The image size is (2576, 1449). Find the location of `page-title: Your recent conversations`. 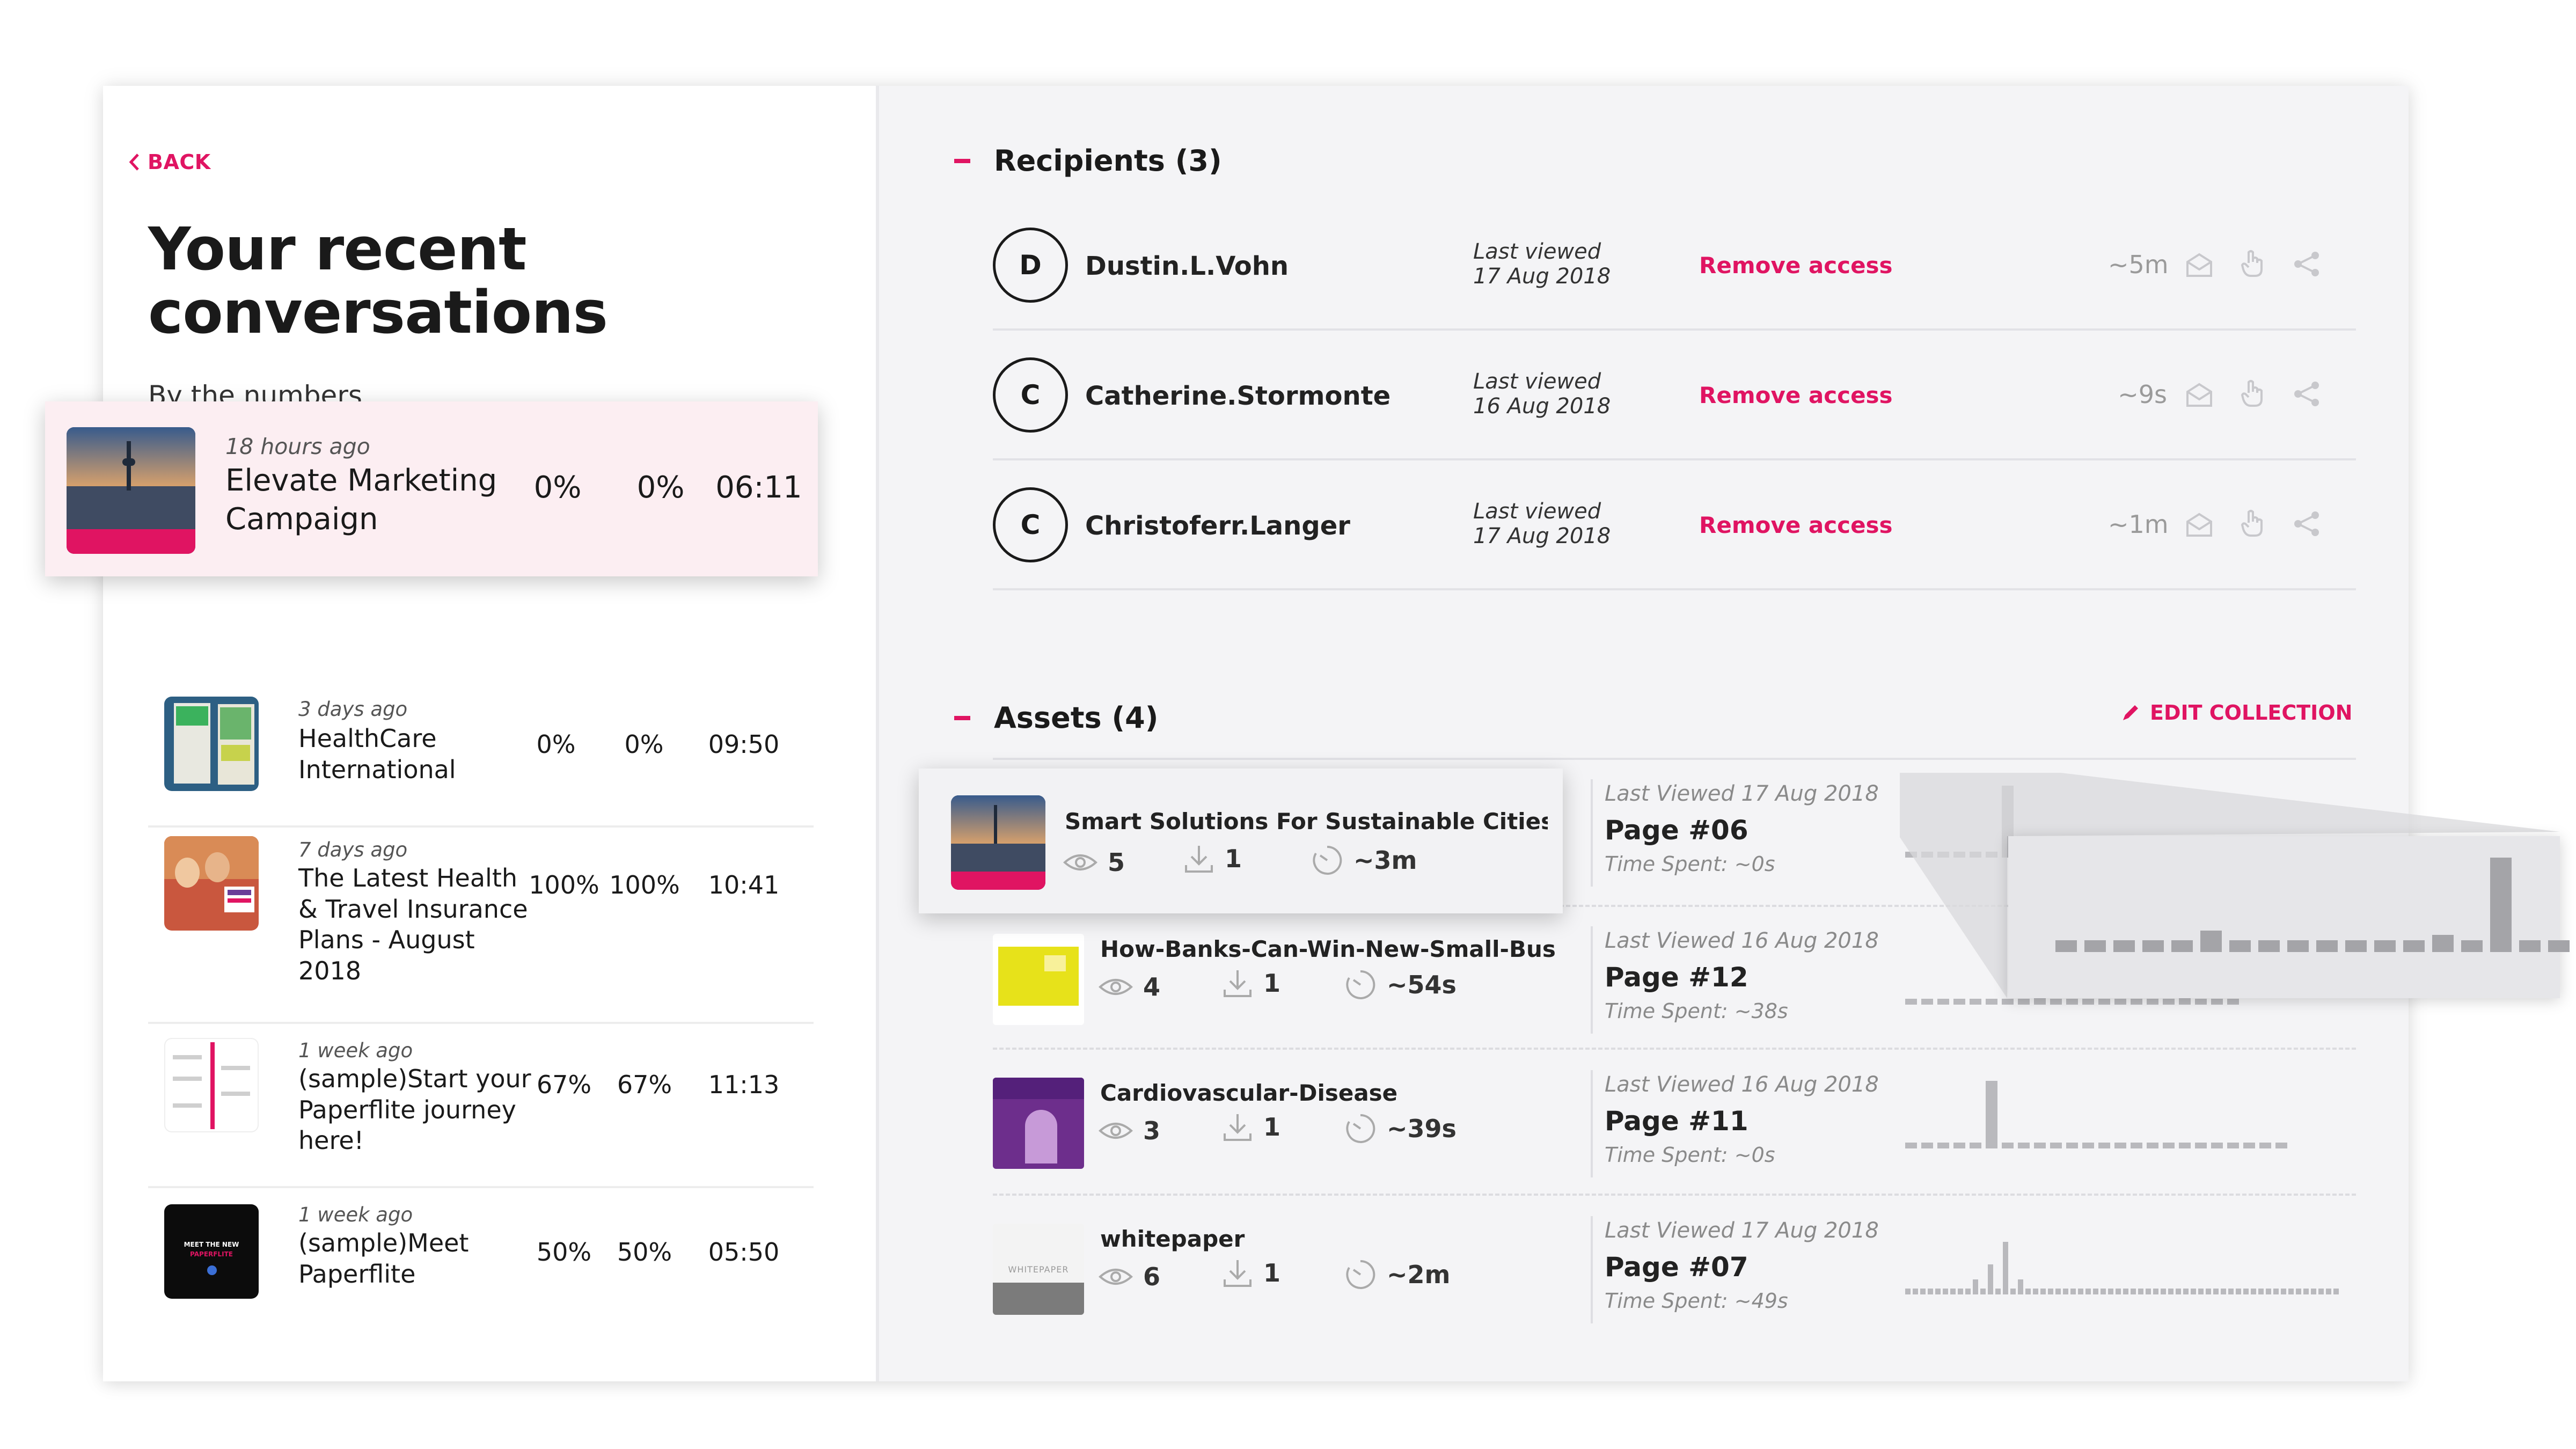

page-title: Your recent conversations is located at coordinates (378, 281).